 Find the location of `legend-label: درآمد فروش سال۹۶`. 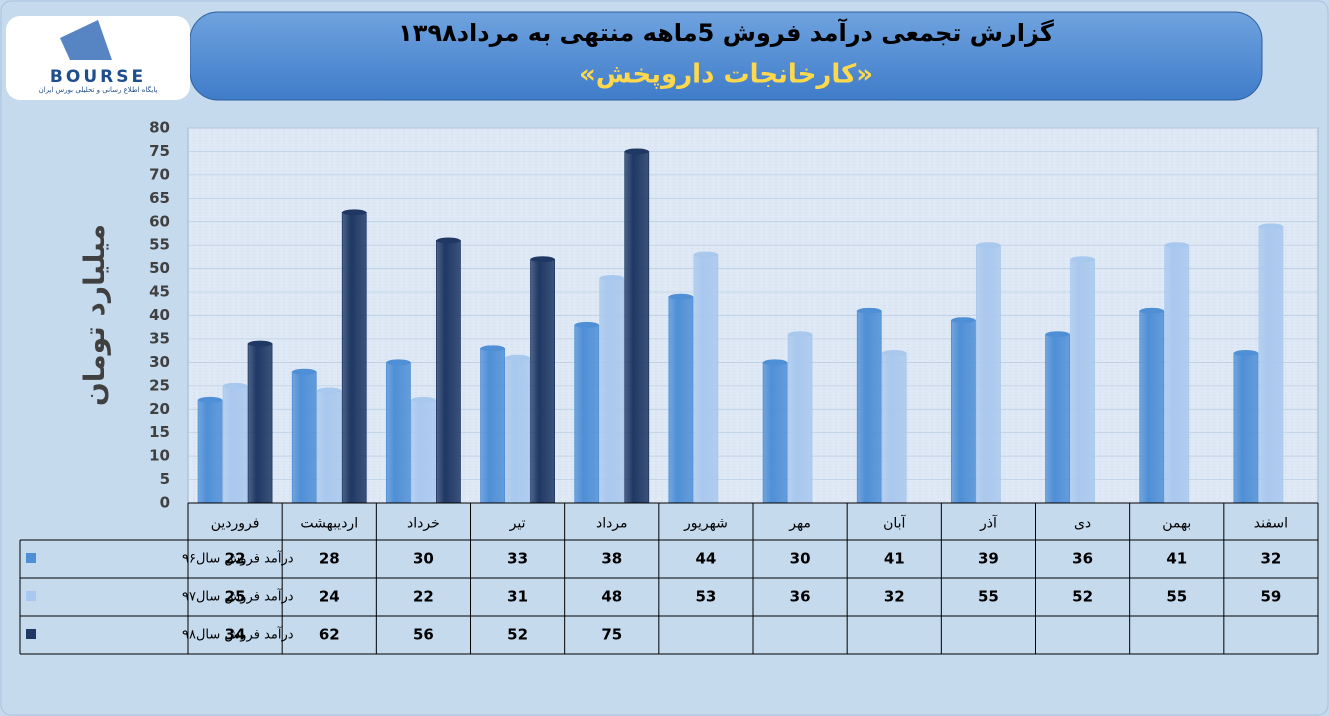

legend-label: درآمد فروش سال۹۶ is located at coordinates (238, 558).